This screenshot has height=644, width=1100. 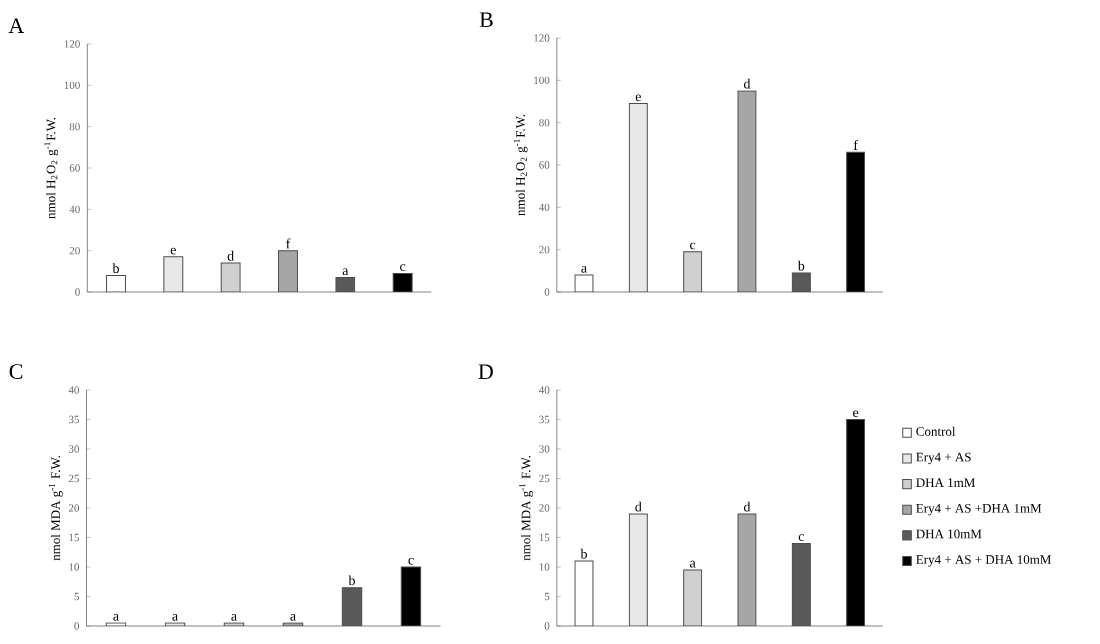 What do you see at coordinates (16, 25) in the screenshot?
I see `chart-title: A` at bounding box center [16, 25].